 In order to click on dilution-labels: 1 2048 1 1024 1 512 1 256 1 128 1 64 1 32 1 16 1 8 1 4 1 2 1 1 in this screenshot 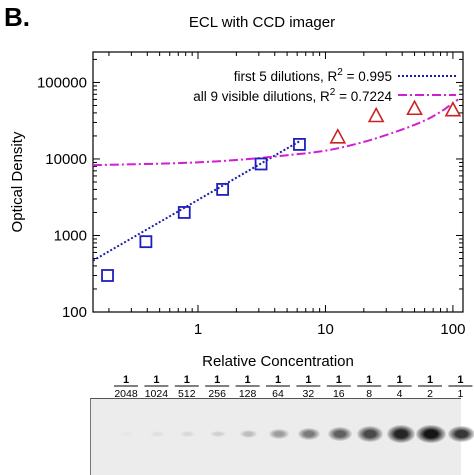, I will do `click(293, 387)`.